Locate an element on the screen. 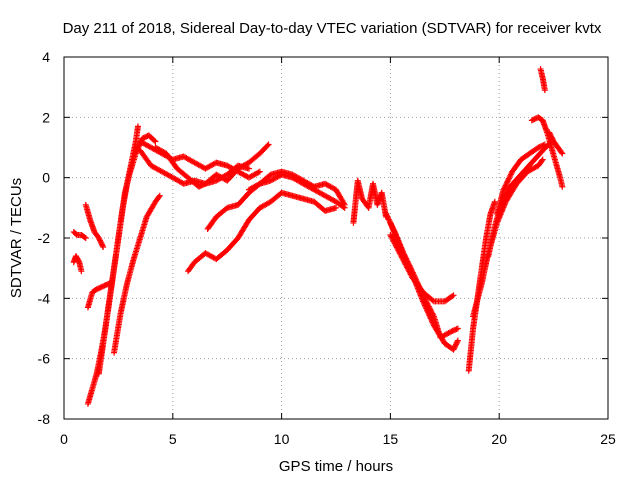 This screenshot has width=640, height=480. y-tick-label: -4 is located at coordinates (44, 298).